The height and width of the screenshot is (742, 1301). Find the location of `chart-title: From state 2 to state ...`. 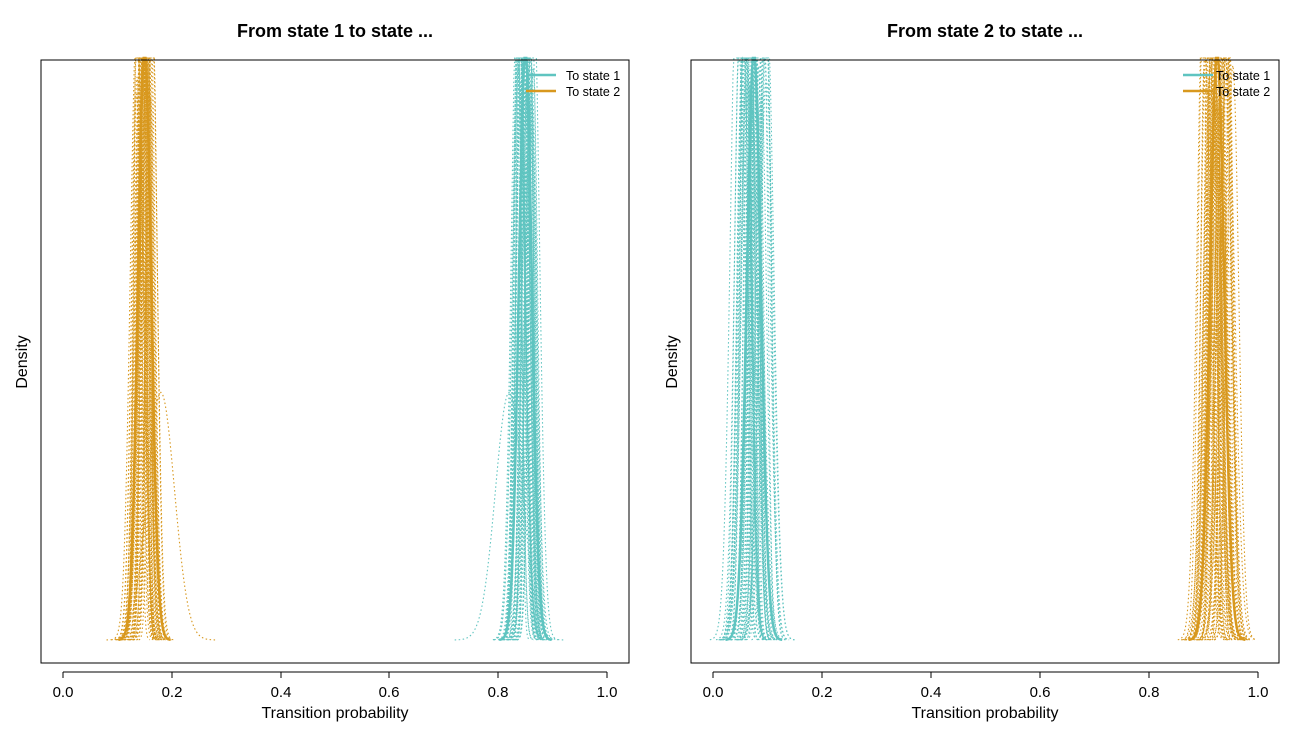

chart-title: From state 2 to state ... is located at coordinates (985, 31).